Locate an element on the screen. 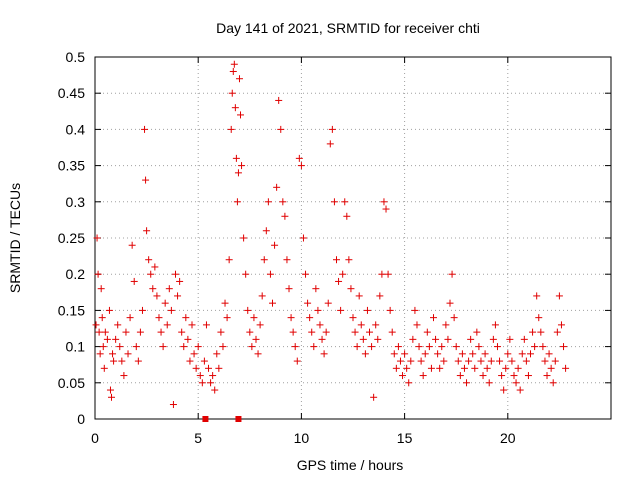 This screenshot has height=480, width=640. y-tick-label: 0.15 is located at coordinates (71, 310).